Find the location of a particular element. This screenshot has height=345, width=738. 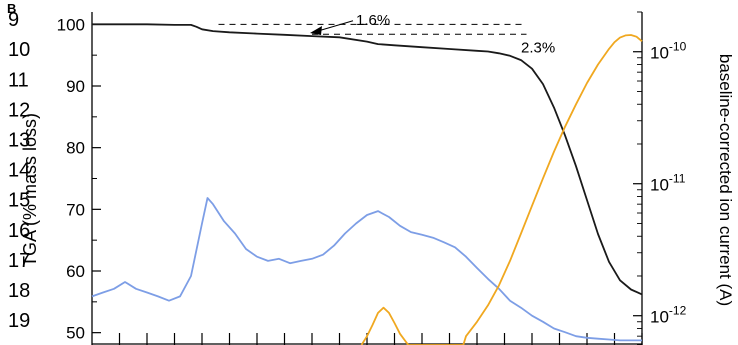

left-tick-label: 70 is located at coordinates (75, 209).